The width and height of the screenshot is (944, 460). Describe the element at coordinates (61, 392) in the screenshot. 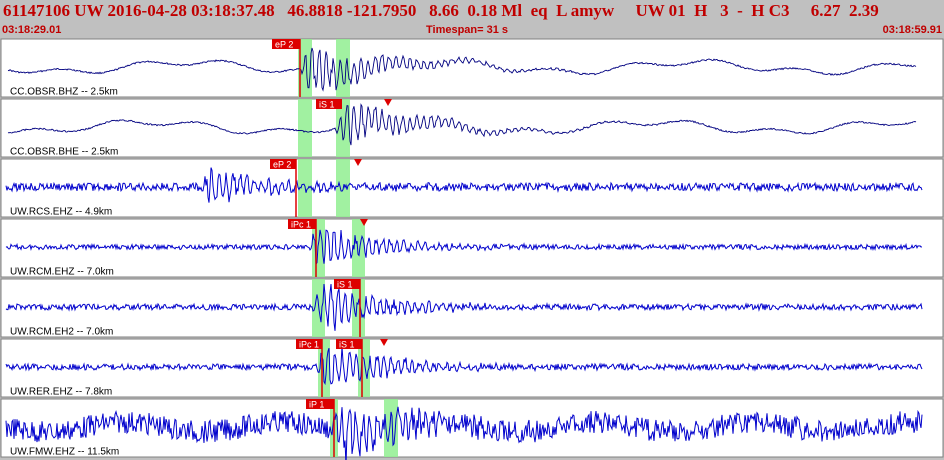

I see `station-label: UW.RER.EHZ -- 7.8km` at that location.